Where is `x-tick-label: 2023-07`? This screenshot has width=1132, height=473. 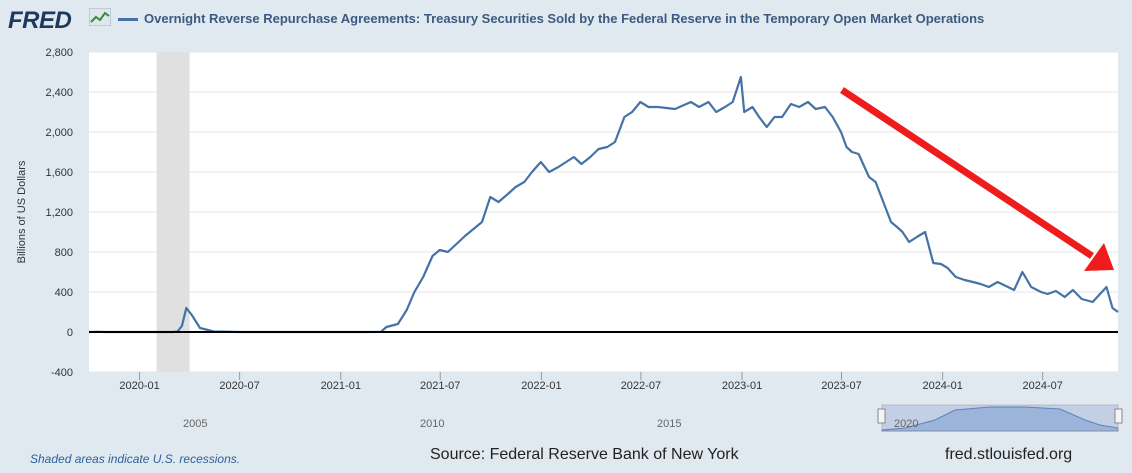
x-tick-label: 2023-07 is located at coordinates (841, 386).